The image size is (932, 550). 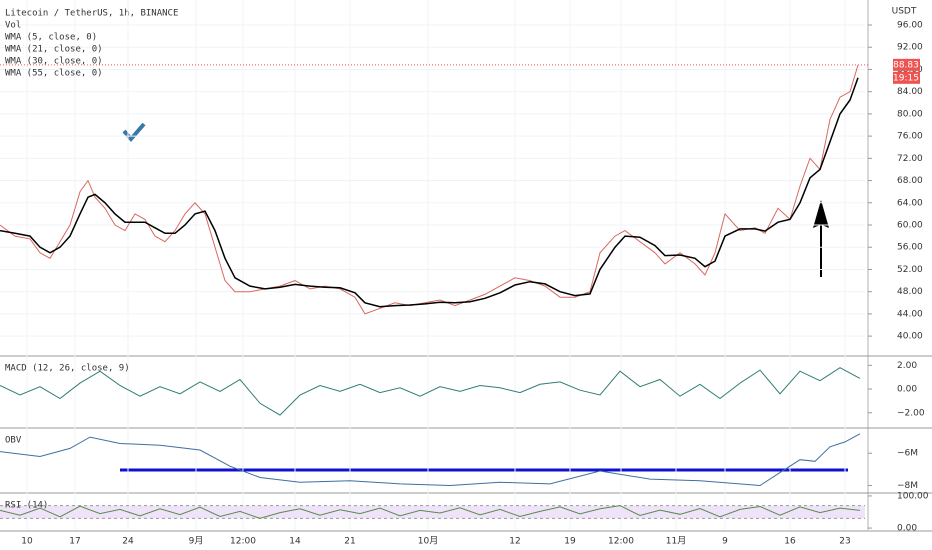 What do you see at coordinates (911, 413) in the screenshot?
I see `y-tick-label: −2.00` at bounding box center [911, 413].